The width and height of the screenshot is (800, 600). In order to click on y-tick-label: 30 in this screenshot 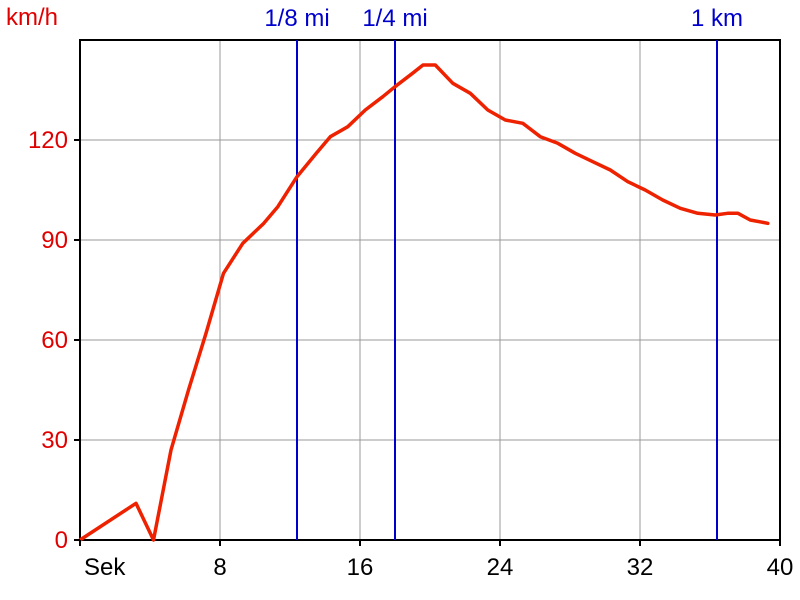, I will do `click(54, 440)`.